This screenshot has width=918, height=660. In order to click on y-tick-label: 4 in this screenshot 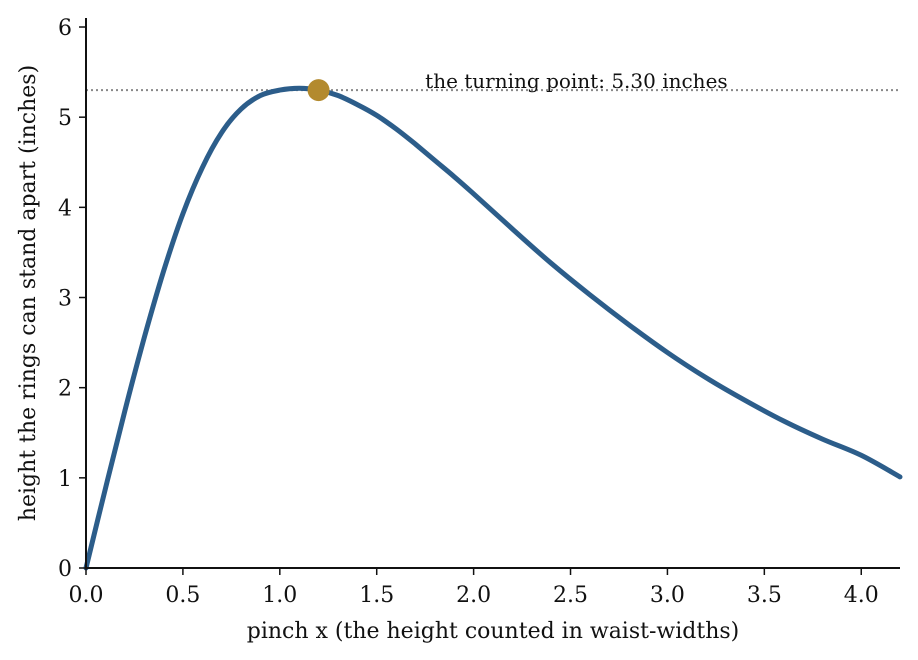, I will do `click(65, 208)`.